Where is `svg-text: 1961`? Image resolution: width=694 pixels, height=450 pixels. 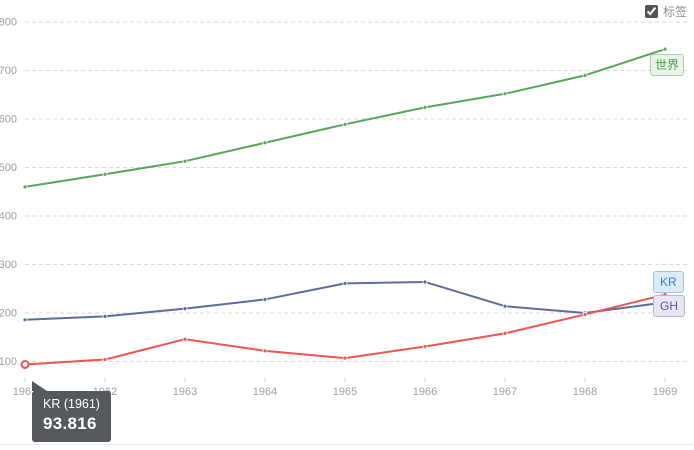 svg-text: 1961 is located at coordinates (25, 392).